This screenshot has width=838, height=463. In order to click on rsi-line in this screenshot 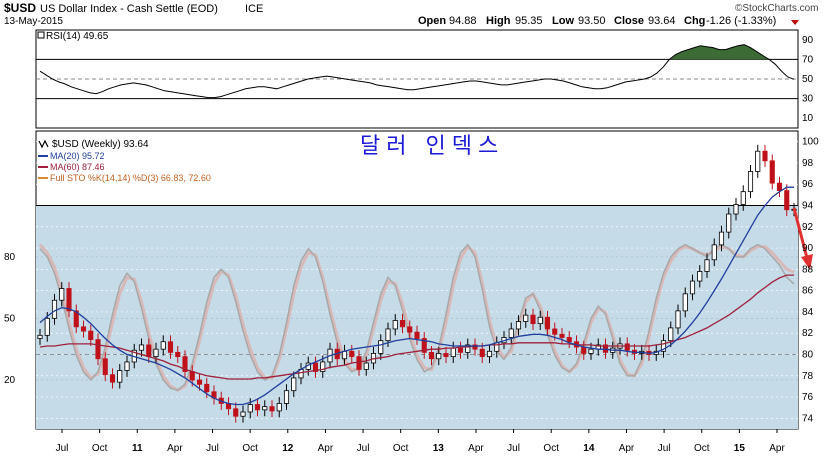, I will do `click(417, 71)`.